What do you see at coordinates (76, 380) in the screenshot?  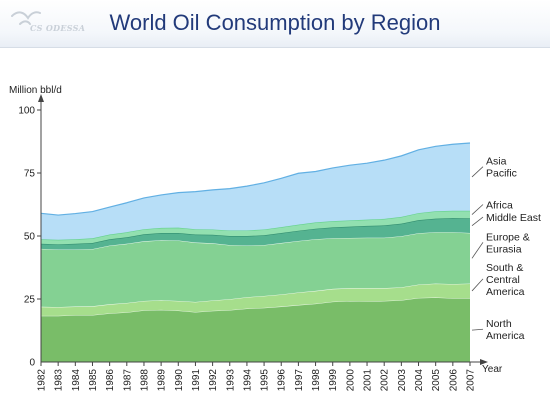 I see `x-tick-label: 1984` at bounding box center [76, 380].